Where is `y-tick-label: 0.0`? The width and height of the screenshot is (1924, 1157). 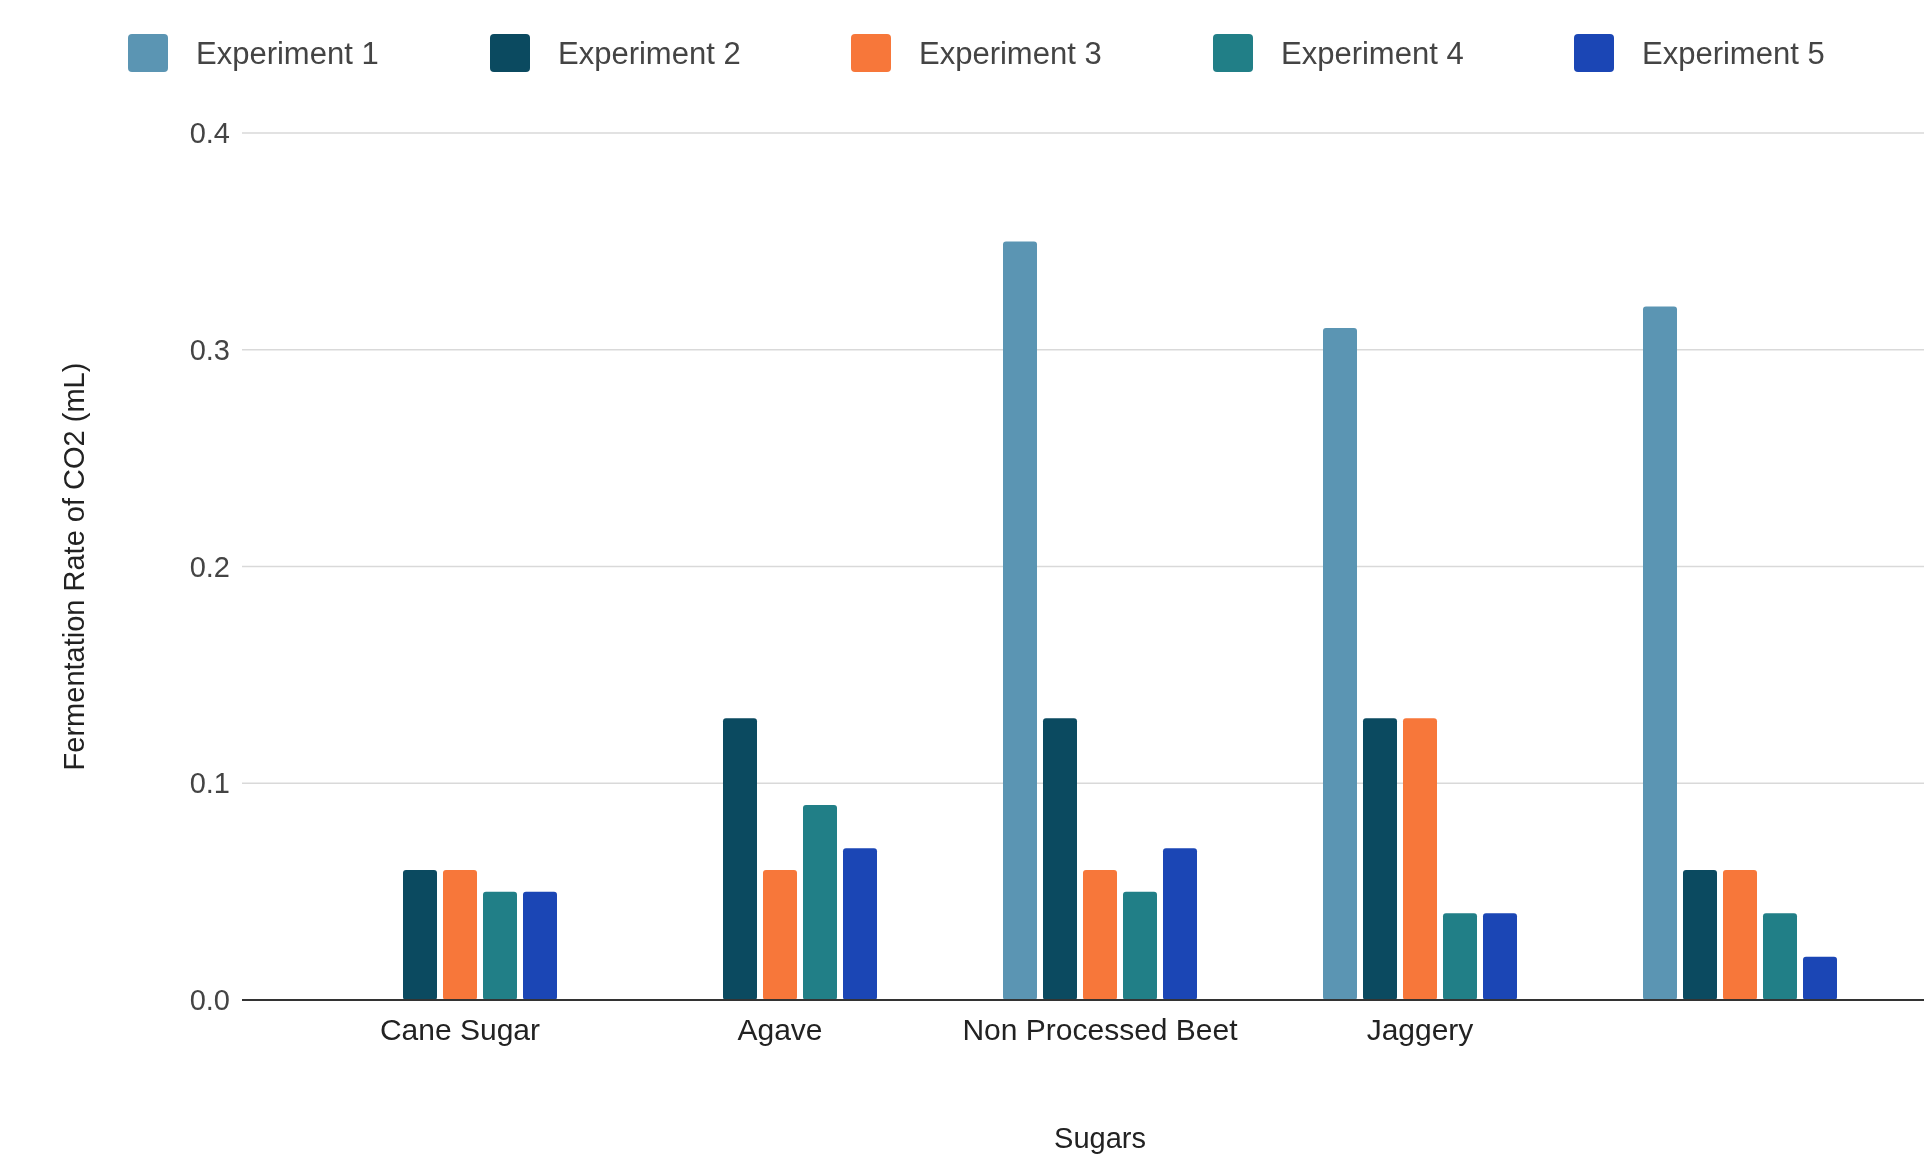 y-tick-label: 0.0 is located at coordinates (209, 1000).